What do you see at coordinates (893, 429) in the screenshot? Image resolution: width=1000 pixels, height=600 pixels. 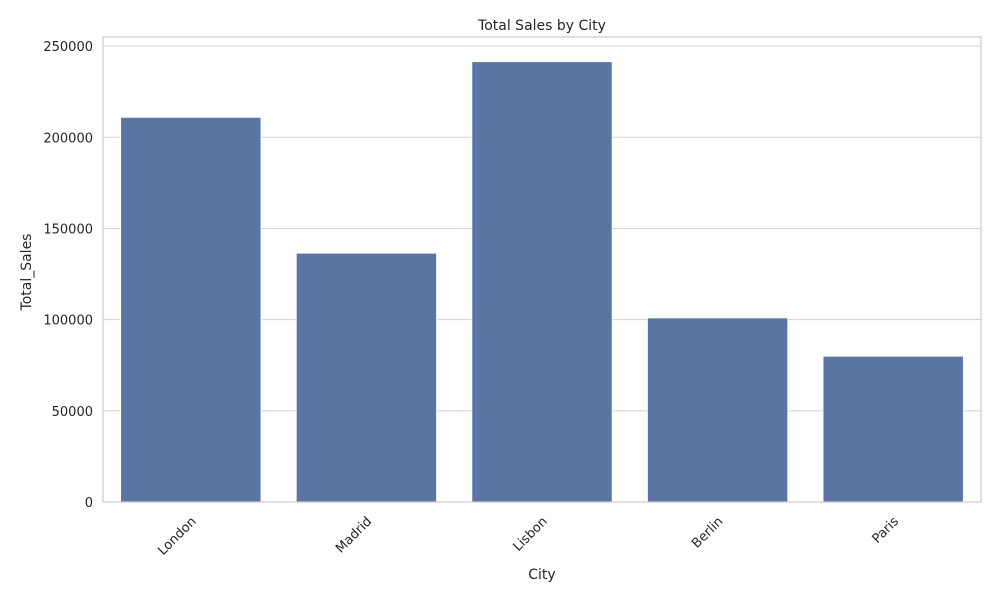 I see `bar-paris` at bounding box center [893, 429].